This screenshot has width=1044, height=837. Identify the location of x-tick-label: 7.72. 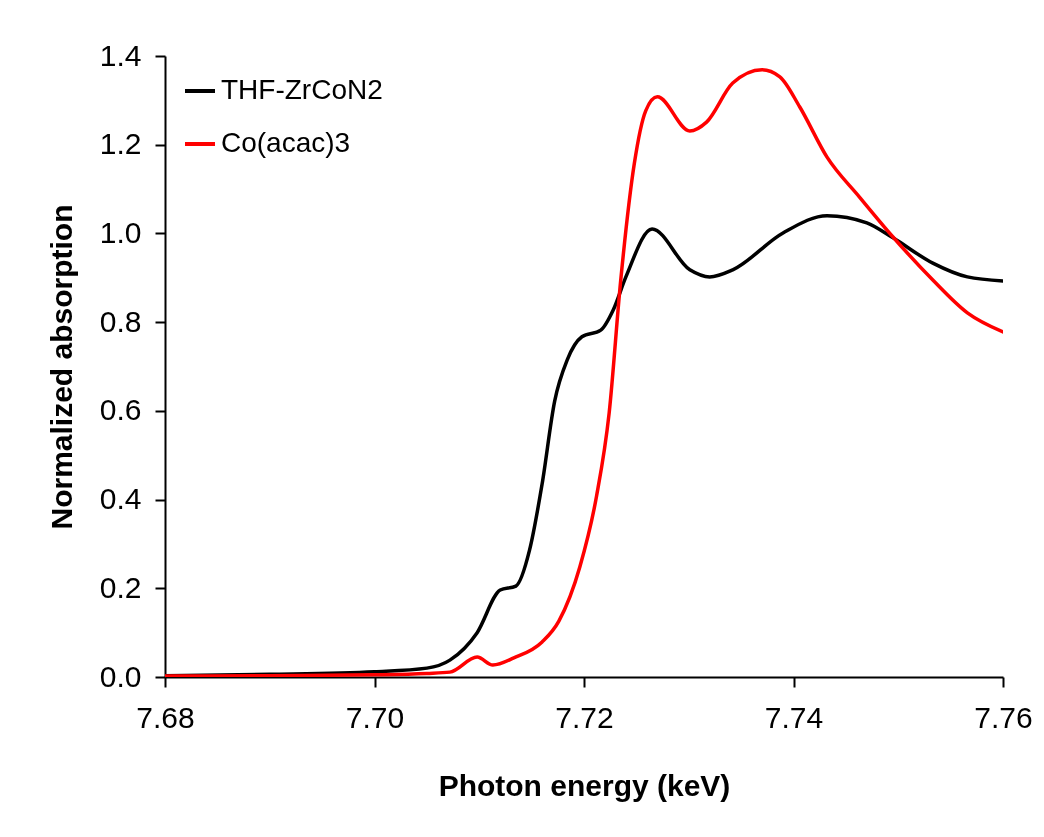
(584, 717).